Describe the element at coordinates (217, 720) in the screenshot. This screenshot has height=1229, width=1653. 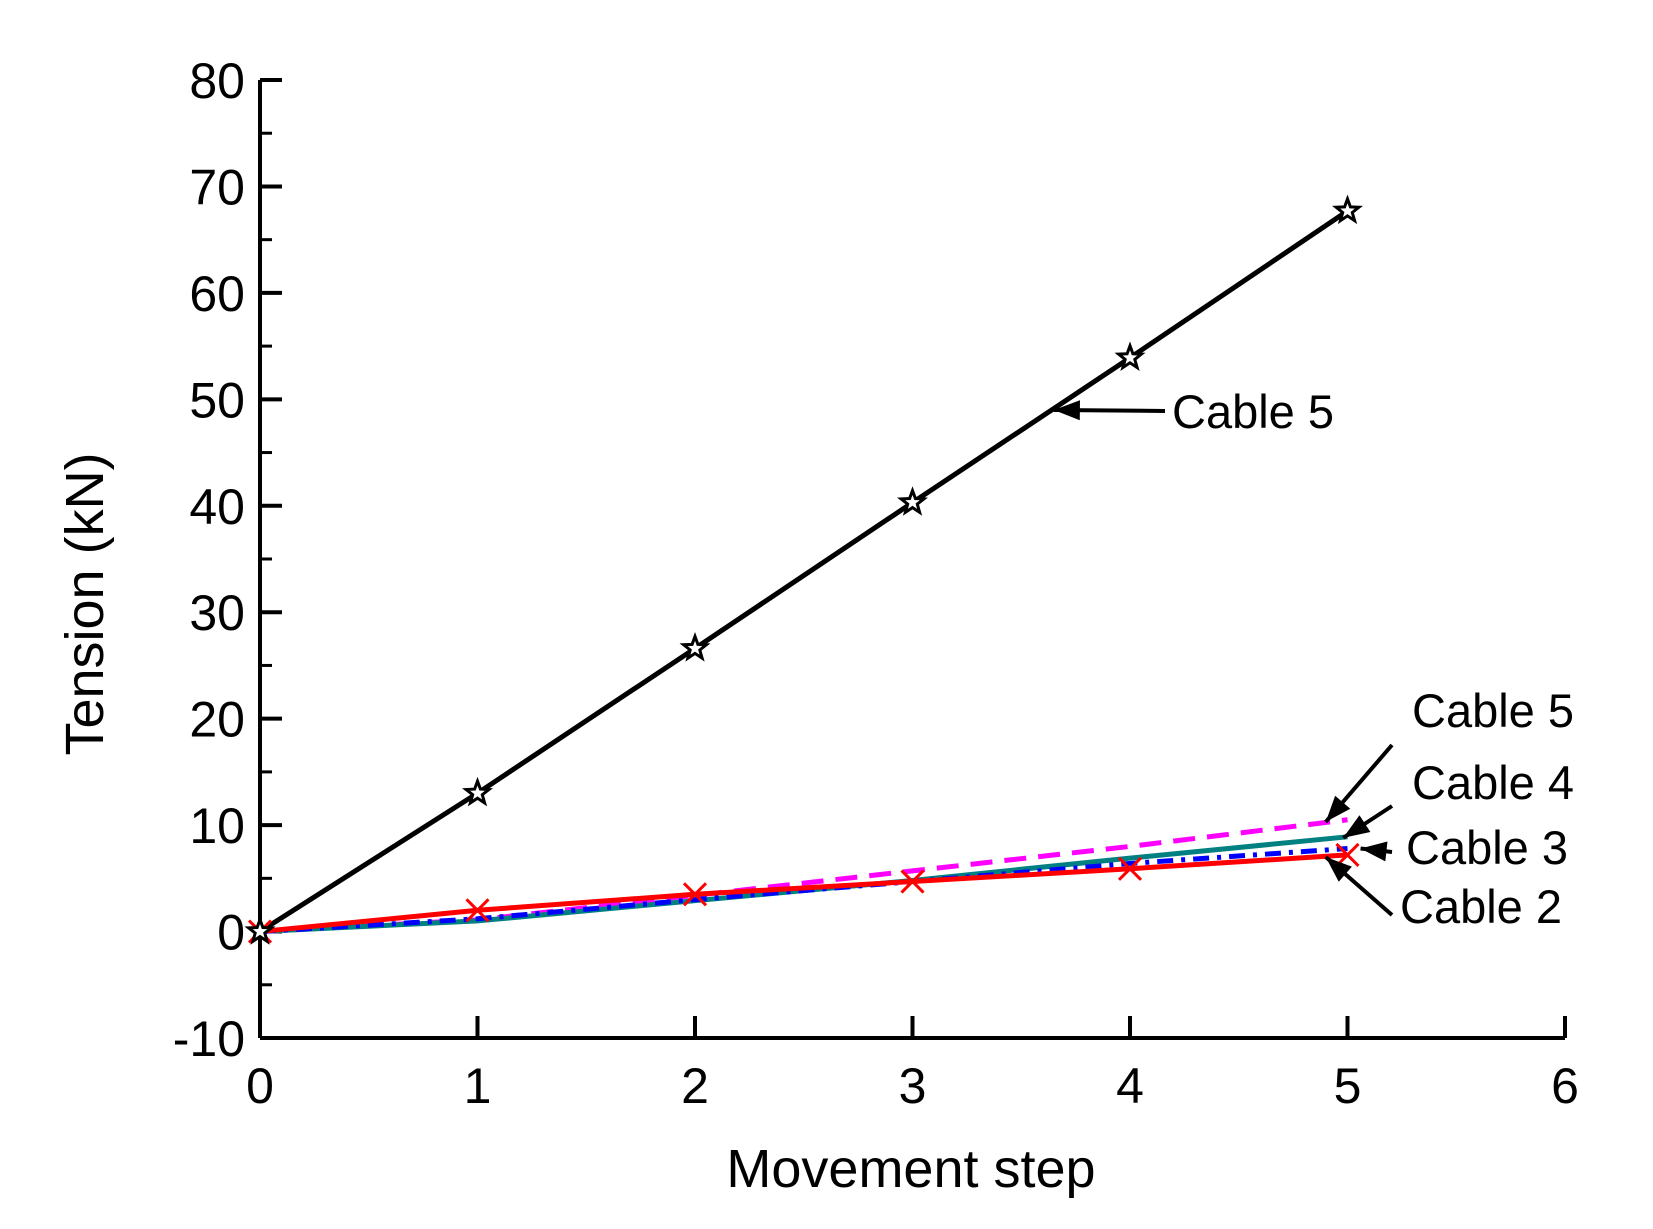
I see `y-tick-label: 20` at that location.